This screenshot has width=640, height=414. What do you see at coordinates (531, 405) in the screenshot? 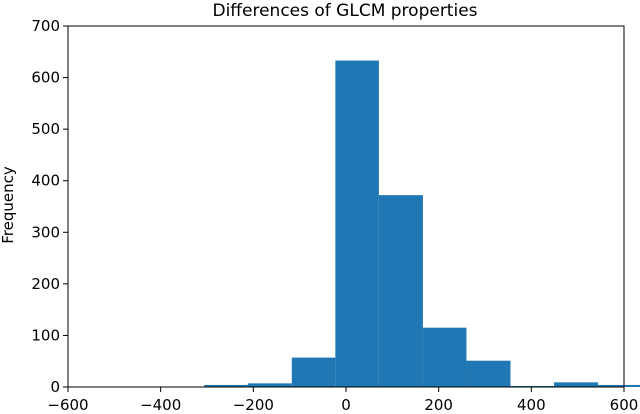
I see `x-tick-label: 400` at bounding box center [531, 405].